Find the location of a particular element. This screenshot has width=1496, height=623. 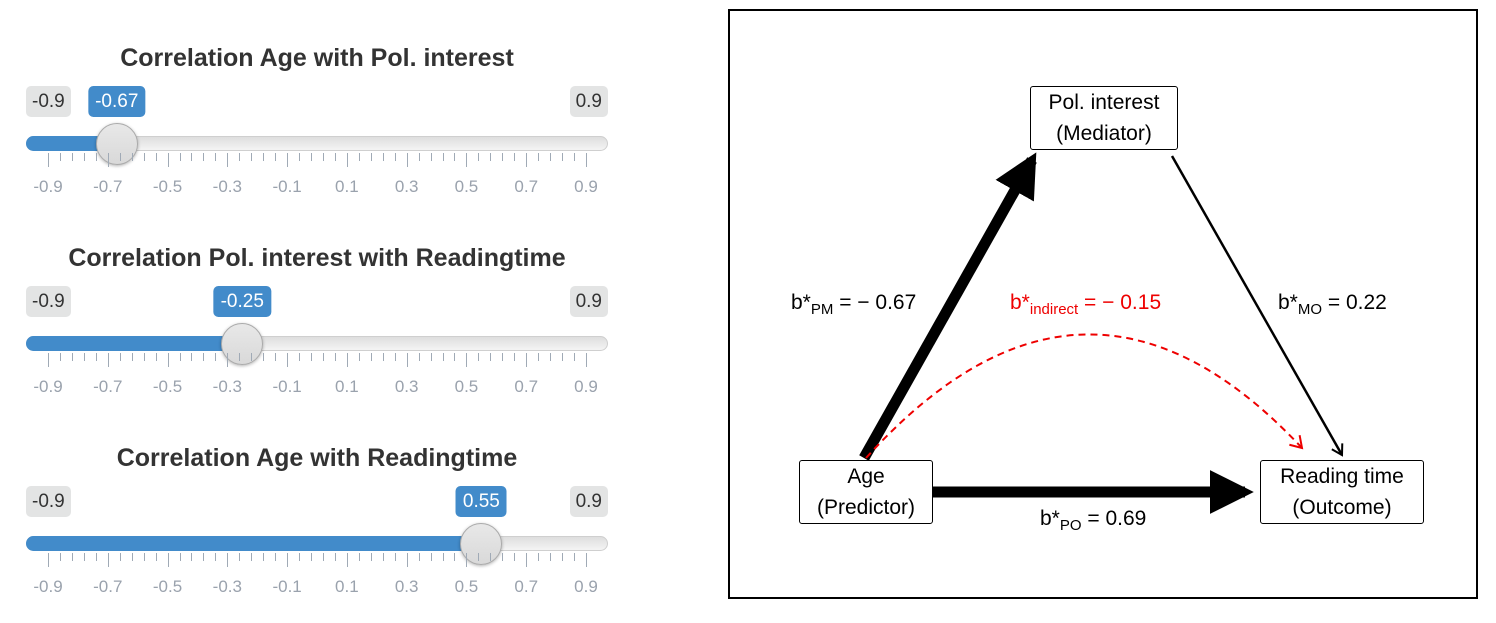

slider-tick-label: 0.9 is located at coordinates (586, 186).